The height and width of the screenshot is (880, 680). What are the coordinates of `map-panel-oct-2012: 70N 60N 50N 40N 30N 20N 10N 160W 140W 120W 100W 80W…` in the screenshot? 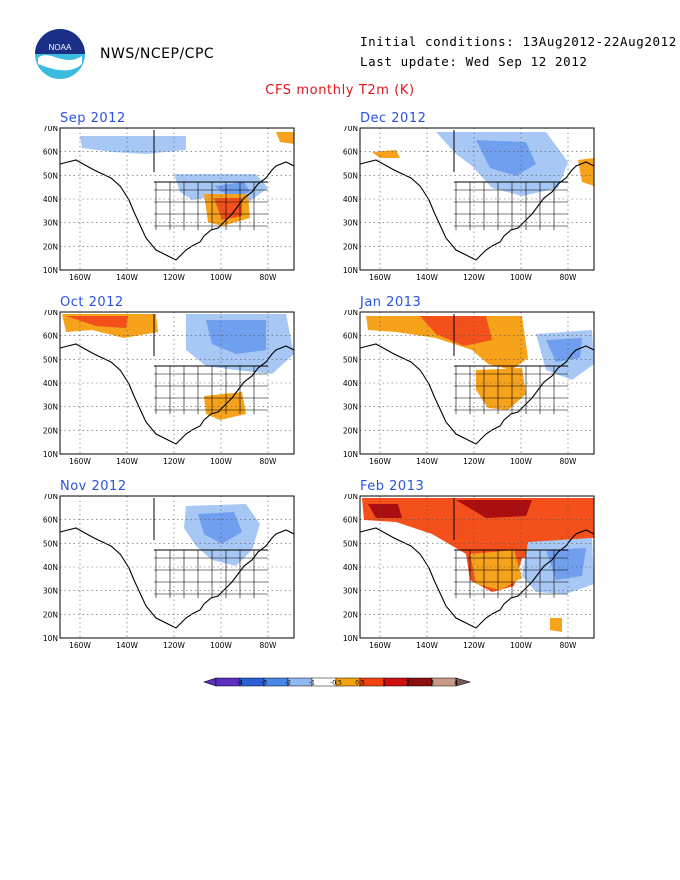 It's located at (169, 388).